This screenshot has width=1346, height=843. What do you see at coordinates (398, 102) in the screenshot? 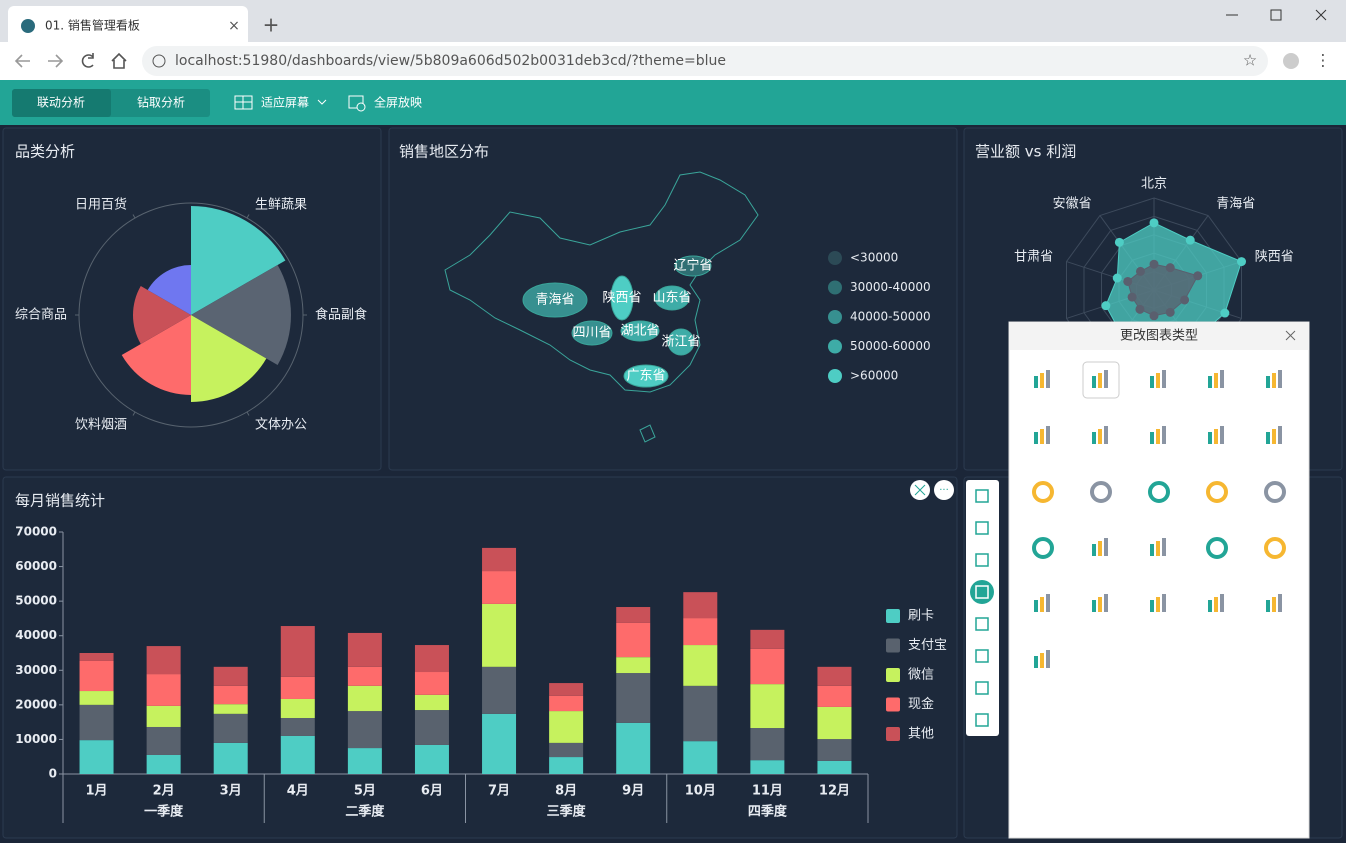
I see `button-label: 全屏放映` at bounding box center [398, 102].